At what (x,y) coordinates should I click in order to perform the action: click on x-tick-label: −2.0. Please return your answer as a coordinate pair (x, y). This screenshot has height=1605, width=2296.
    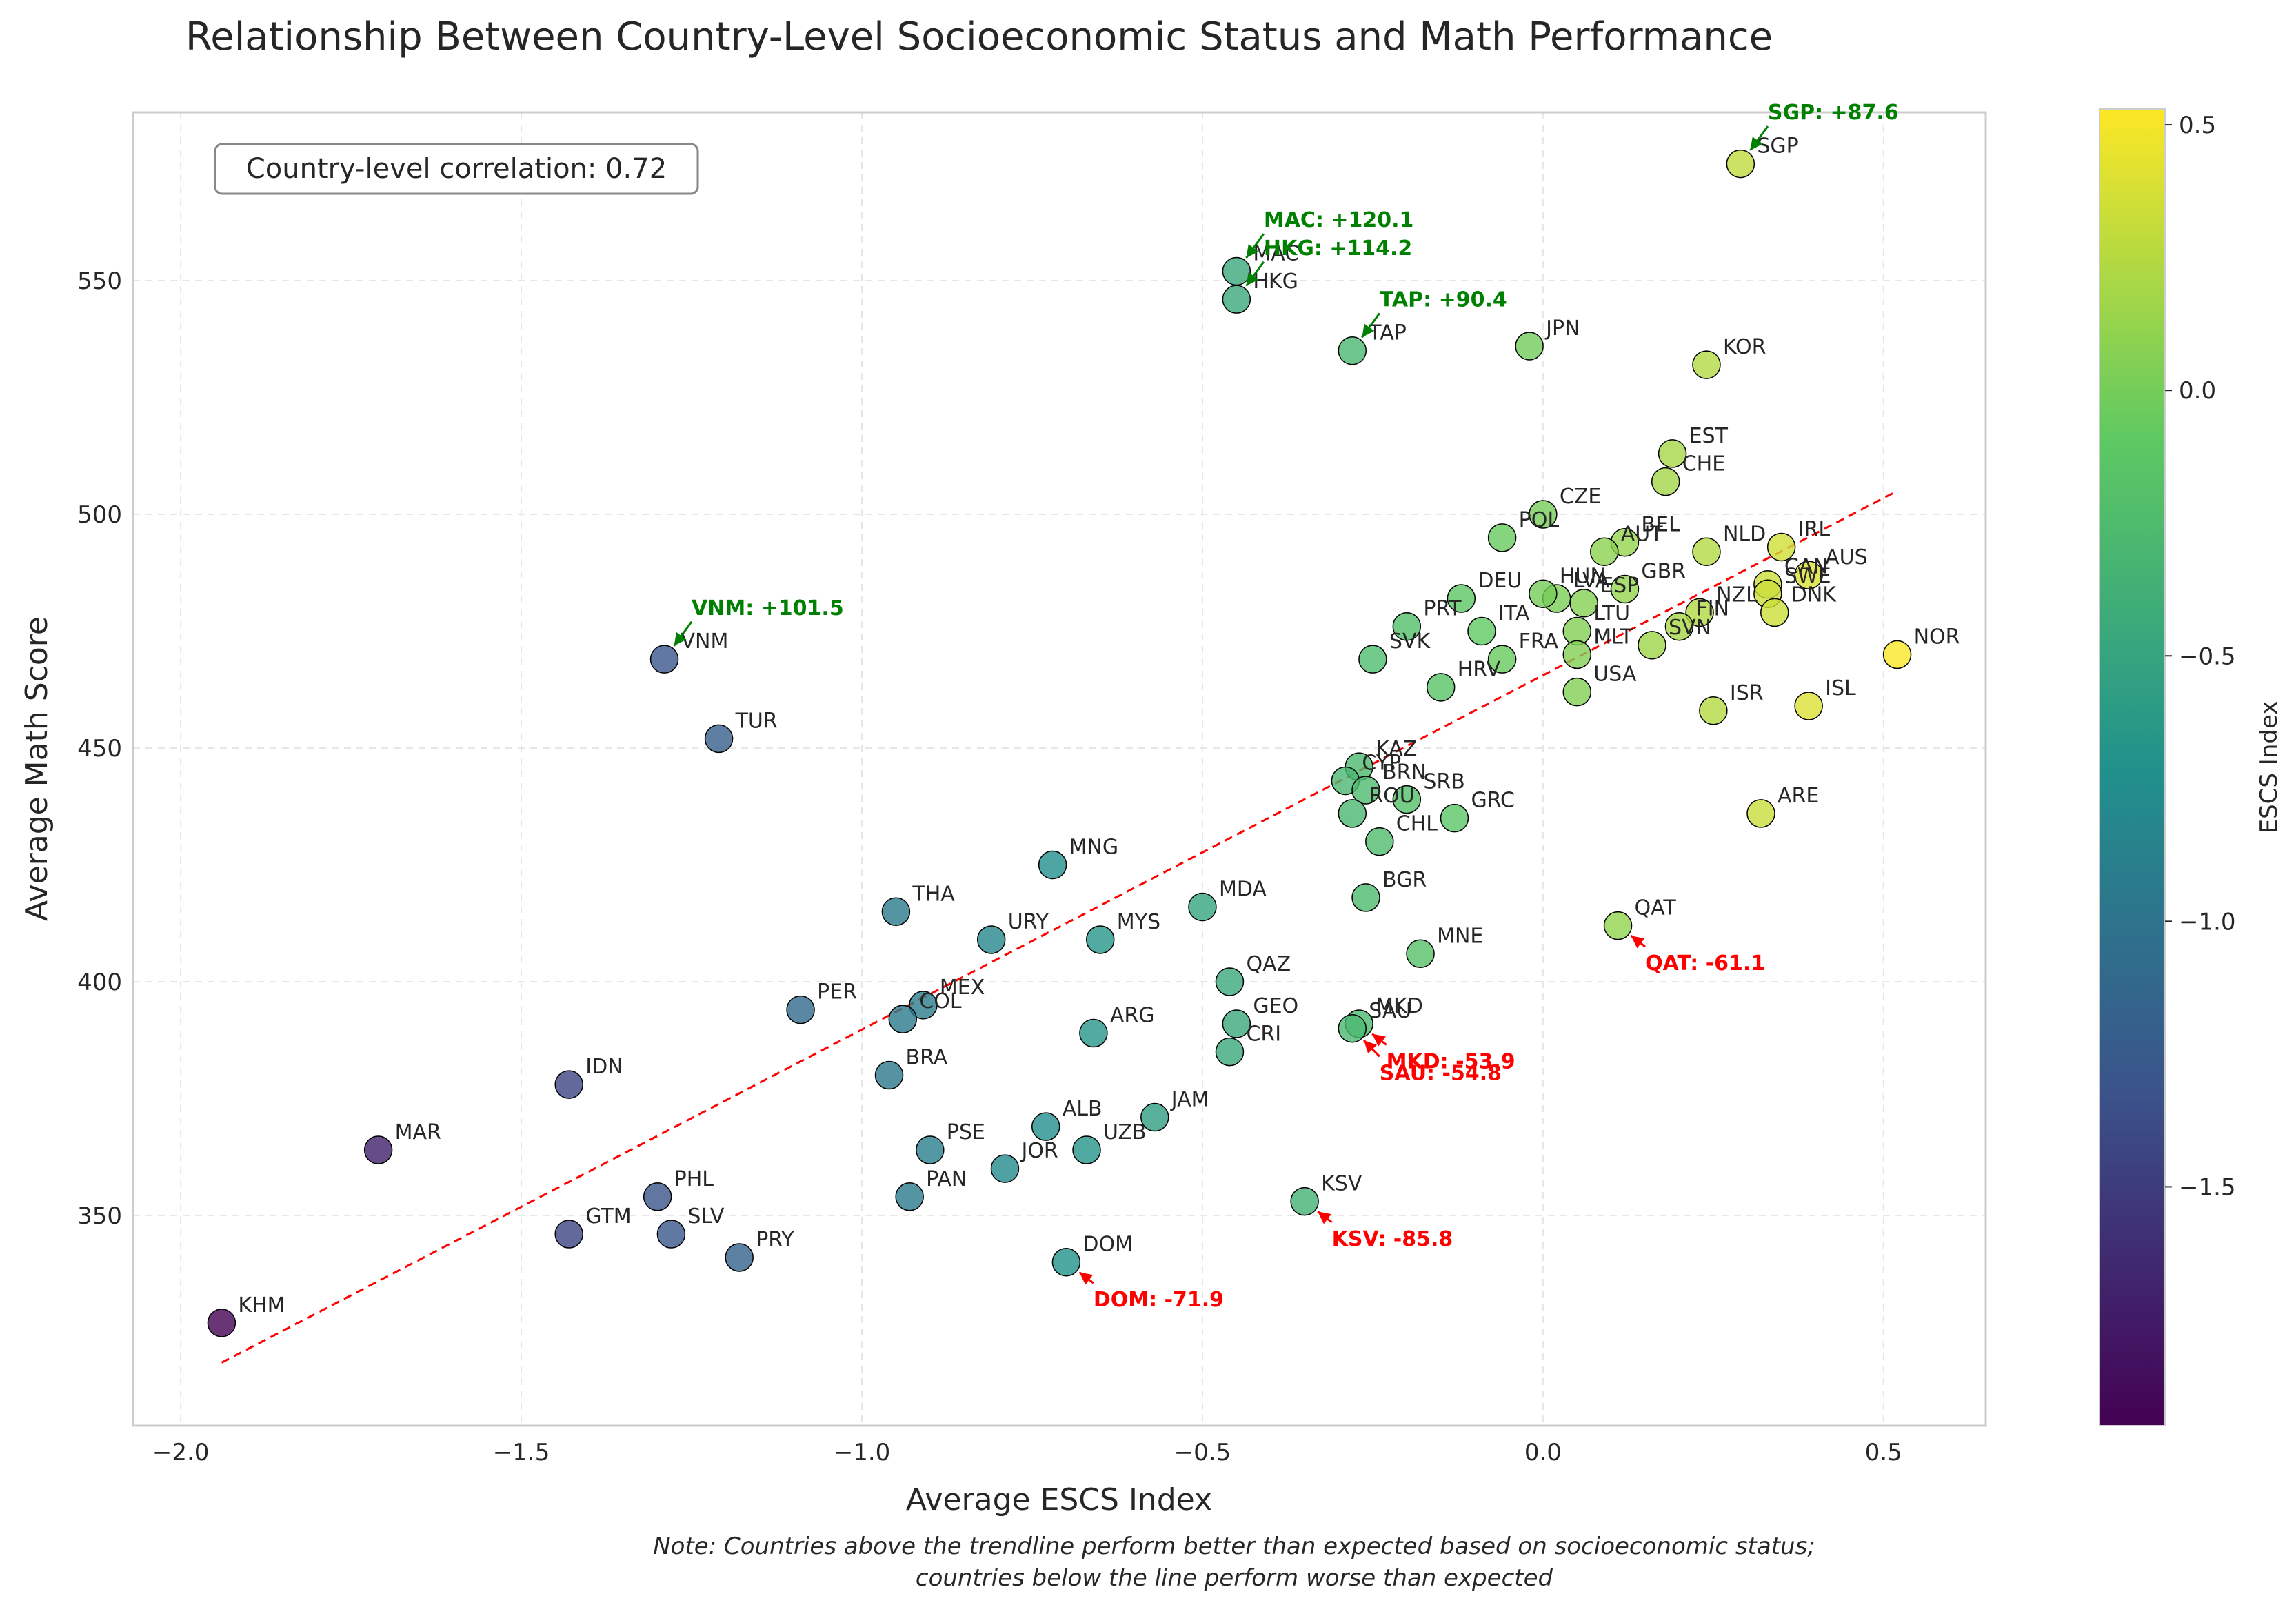
    Looking at the image, I should click on (181, 1452).